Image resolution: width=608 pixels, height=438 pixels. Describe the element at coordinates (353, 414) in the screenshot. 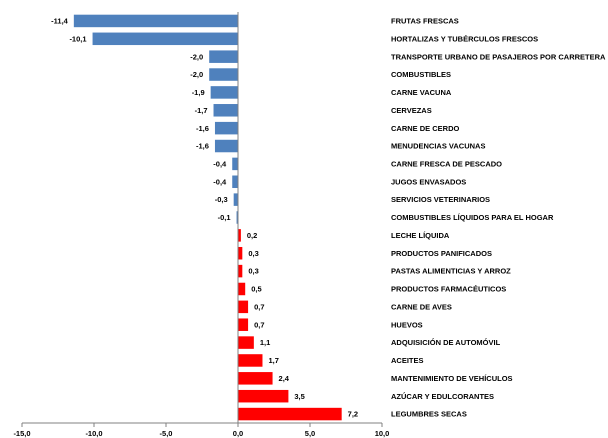

I see `data-label: 7,2` at that location.